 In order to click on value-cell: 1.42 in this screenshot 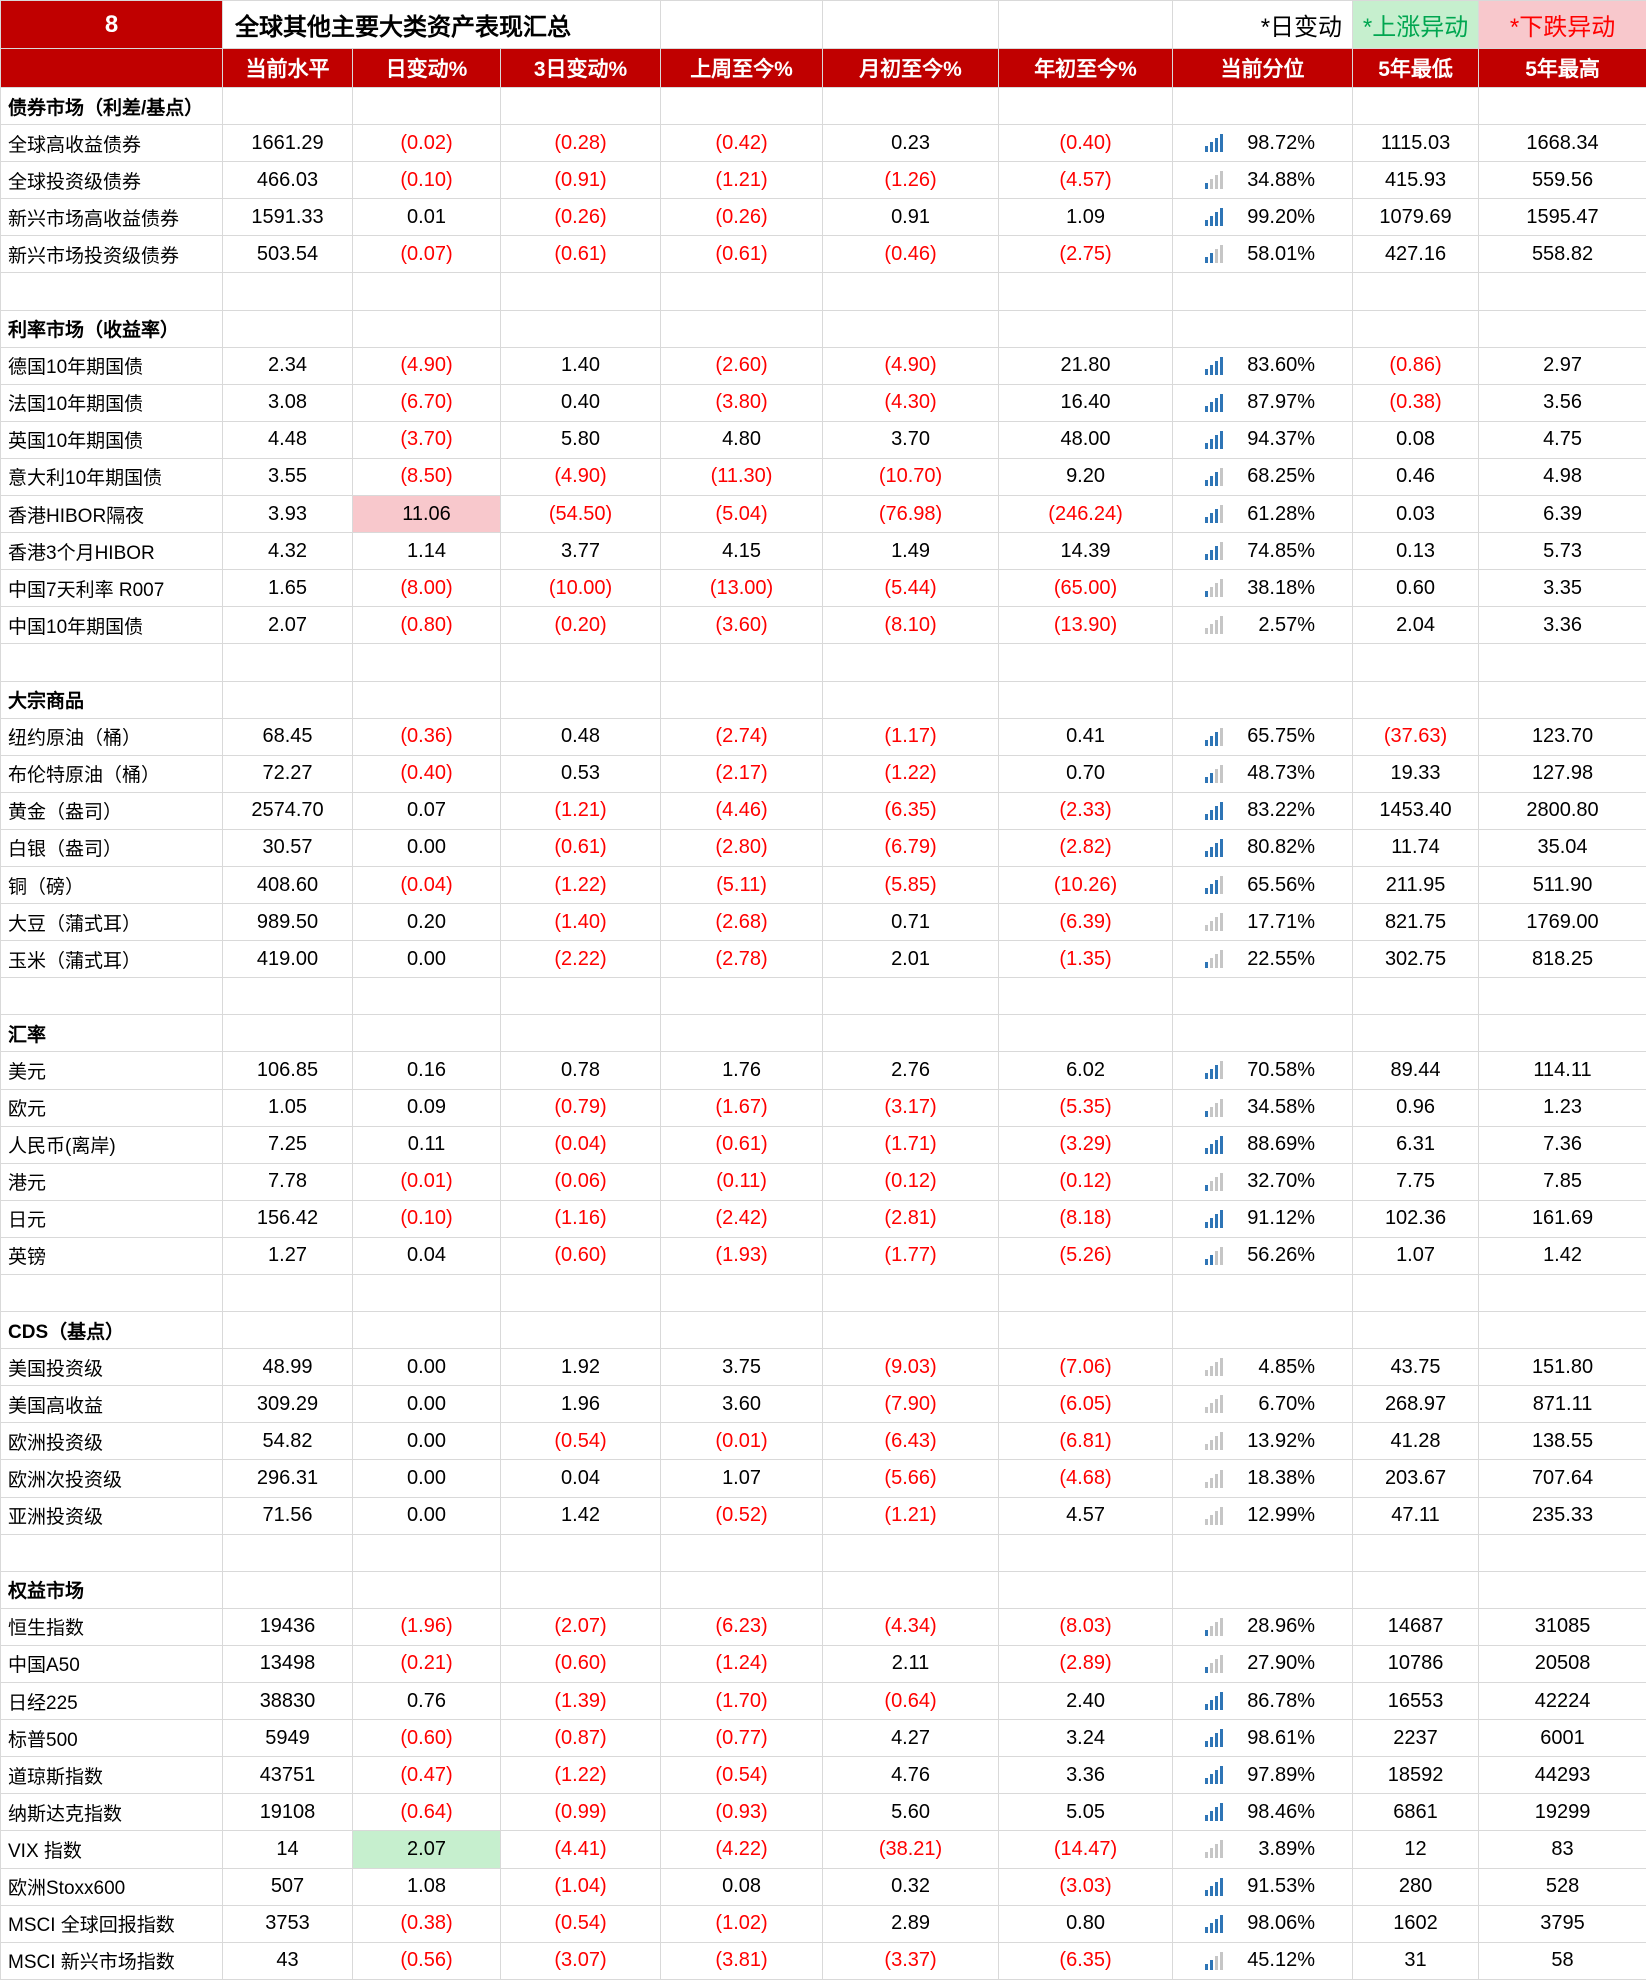, I will do `click(1562, 1256)`.